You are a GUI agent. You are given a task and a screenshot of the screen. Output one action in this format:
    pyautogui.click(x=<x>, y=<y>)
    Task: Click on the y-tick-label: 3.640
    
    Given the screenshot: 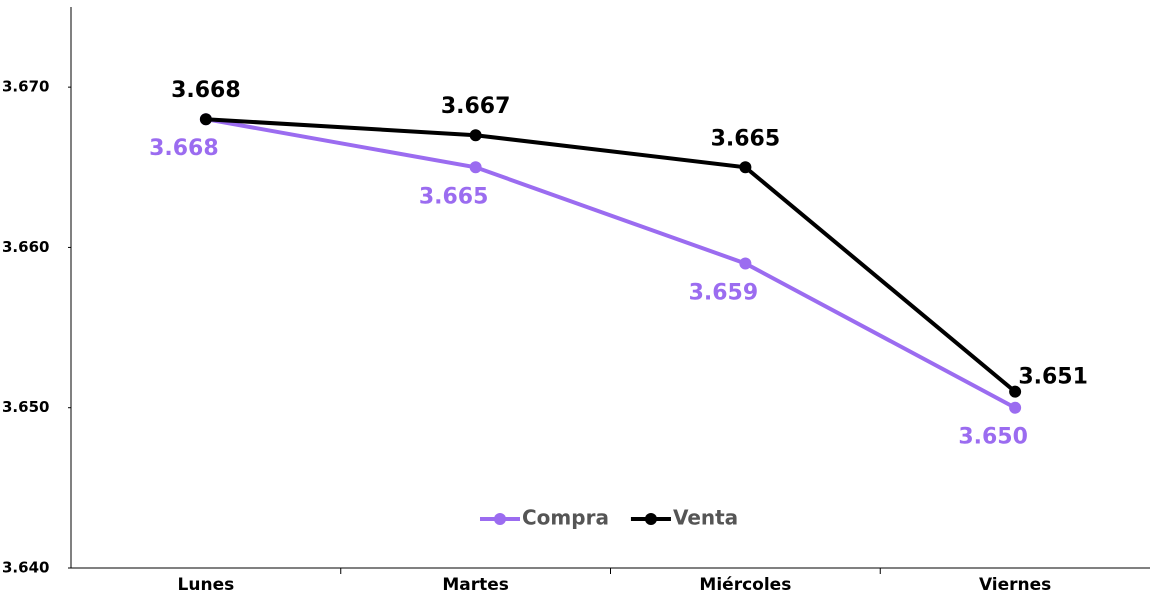 What is the action you would take?
    pyautogui.click(x=25, y=568)
    